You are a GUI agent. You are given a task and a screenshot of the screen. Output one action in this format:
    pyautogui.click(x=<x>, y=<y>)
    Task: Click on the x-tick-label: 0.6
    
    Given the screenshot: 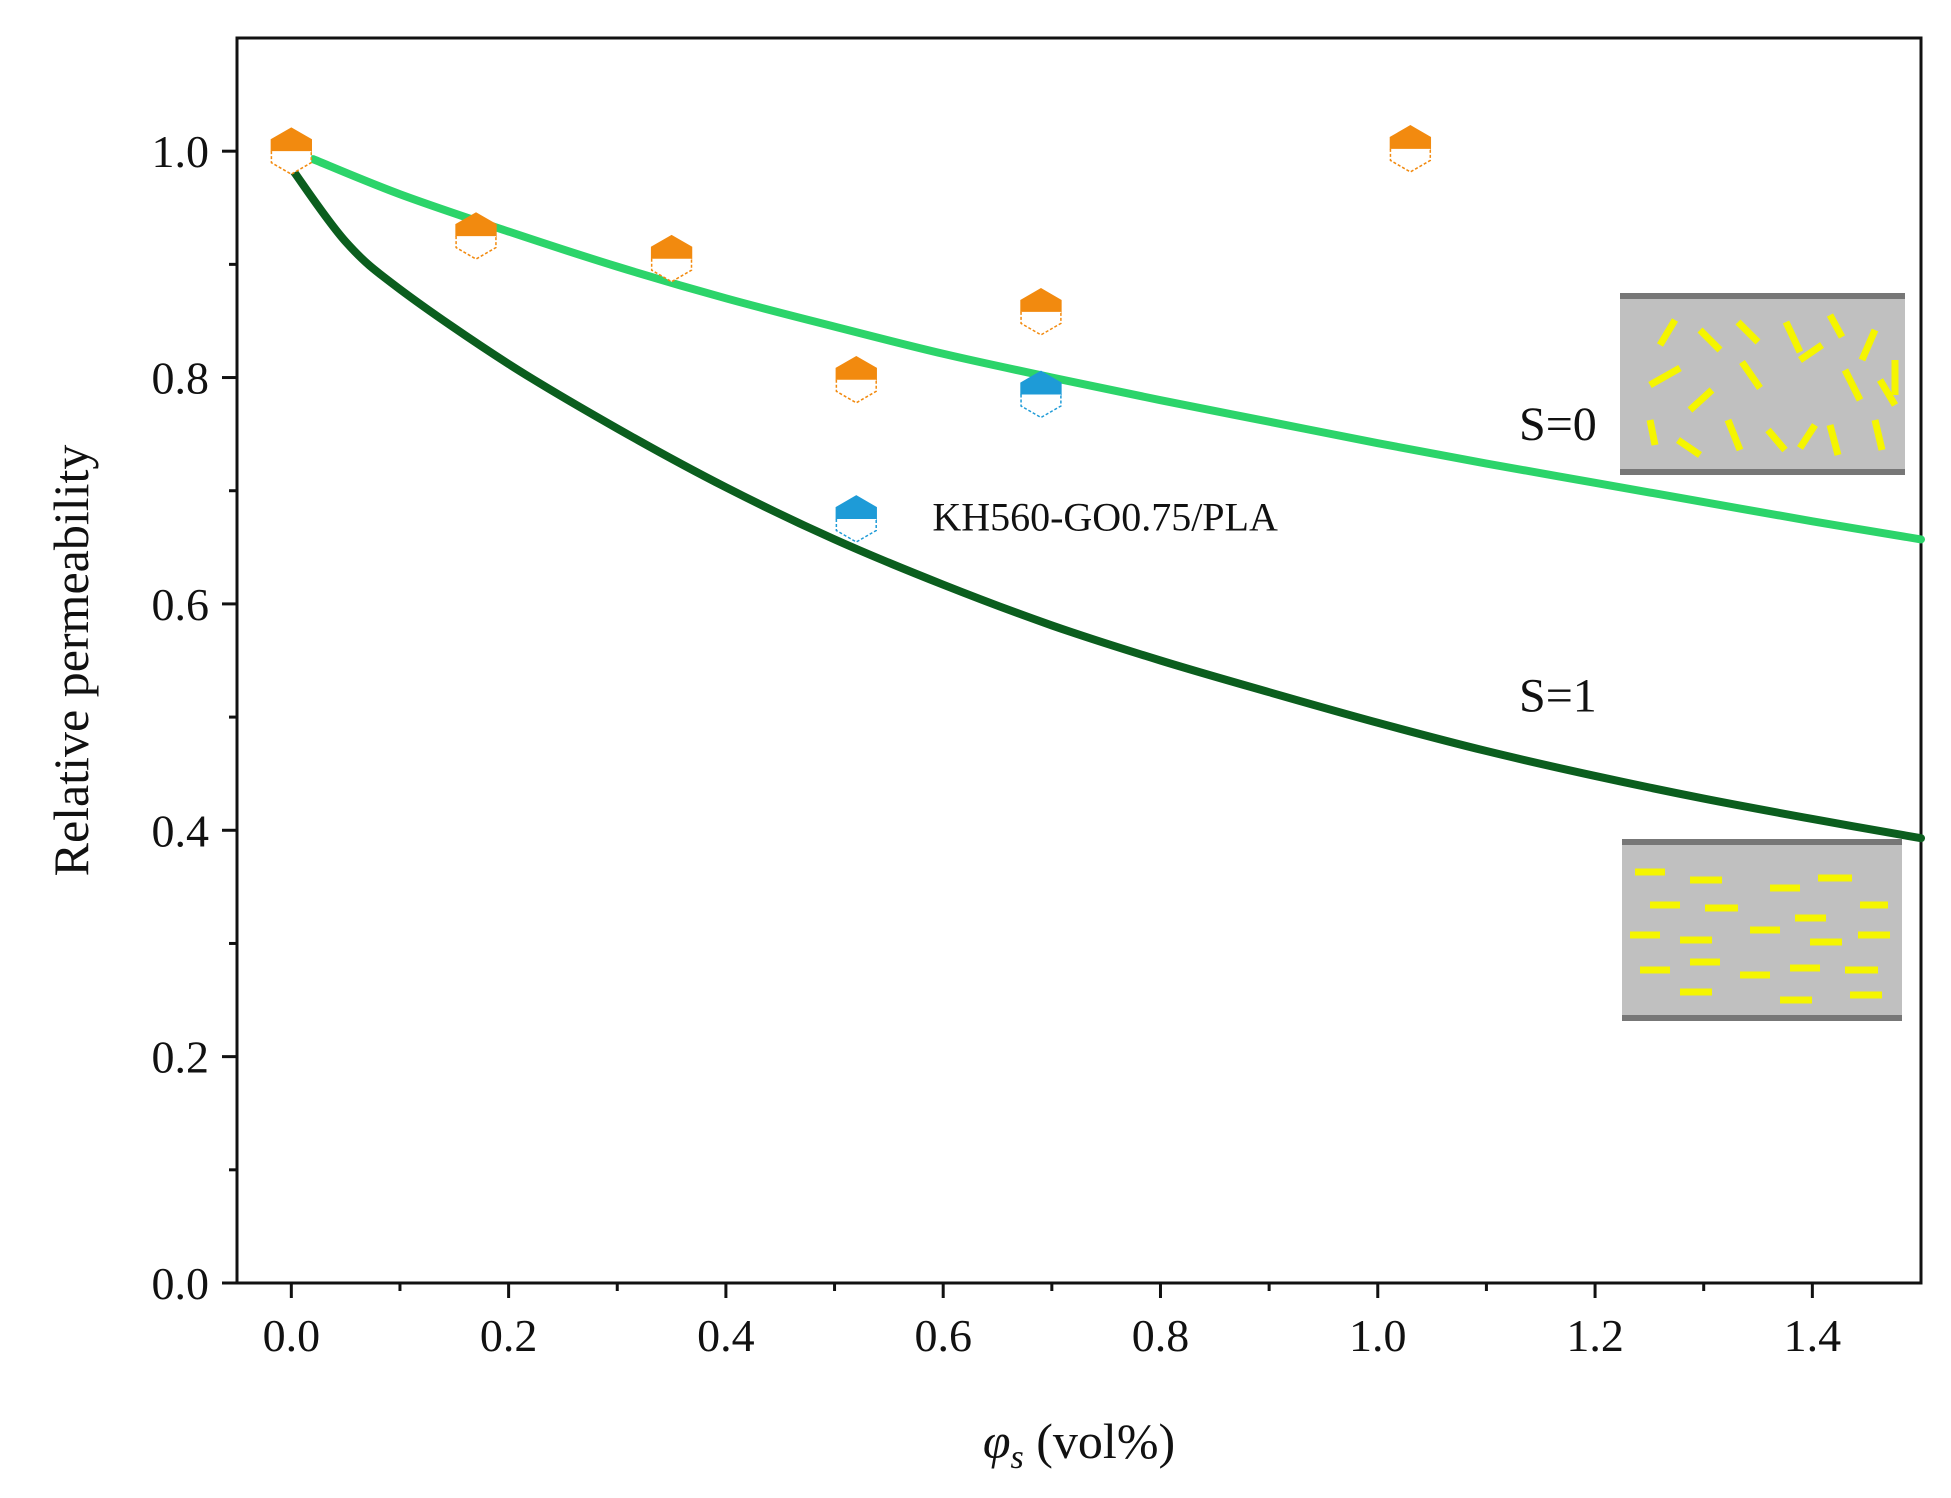 What is the action you would take?
    pyautogui.click(x=943, y=1335)
    